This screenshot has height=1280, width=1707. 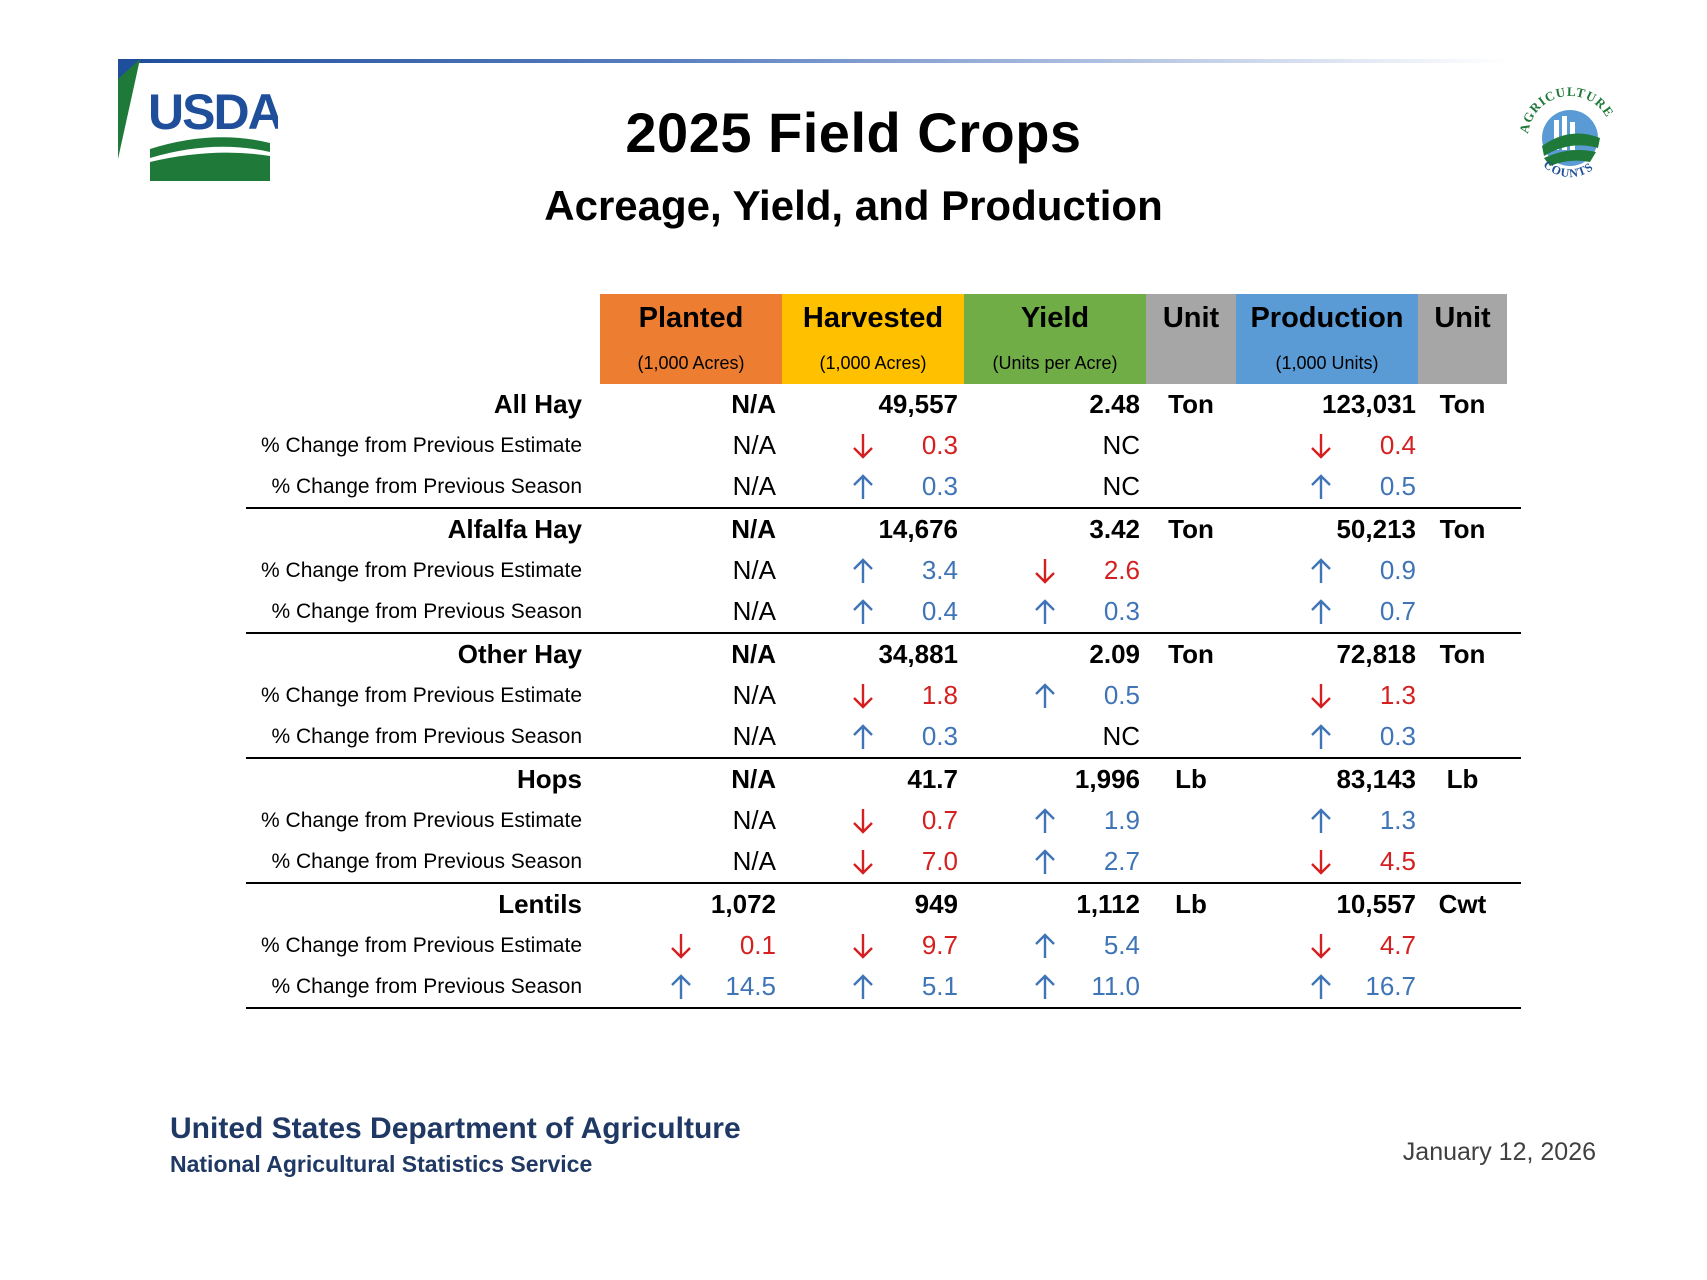 I want to click on change-planted-value: 0.1, so click(x=757, y=945).